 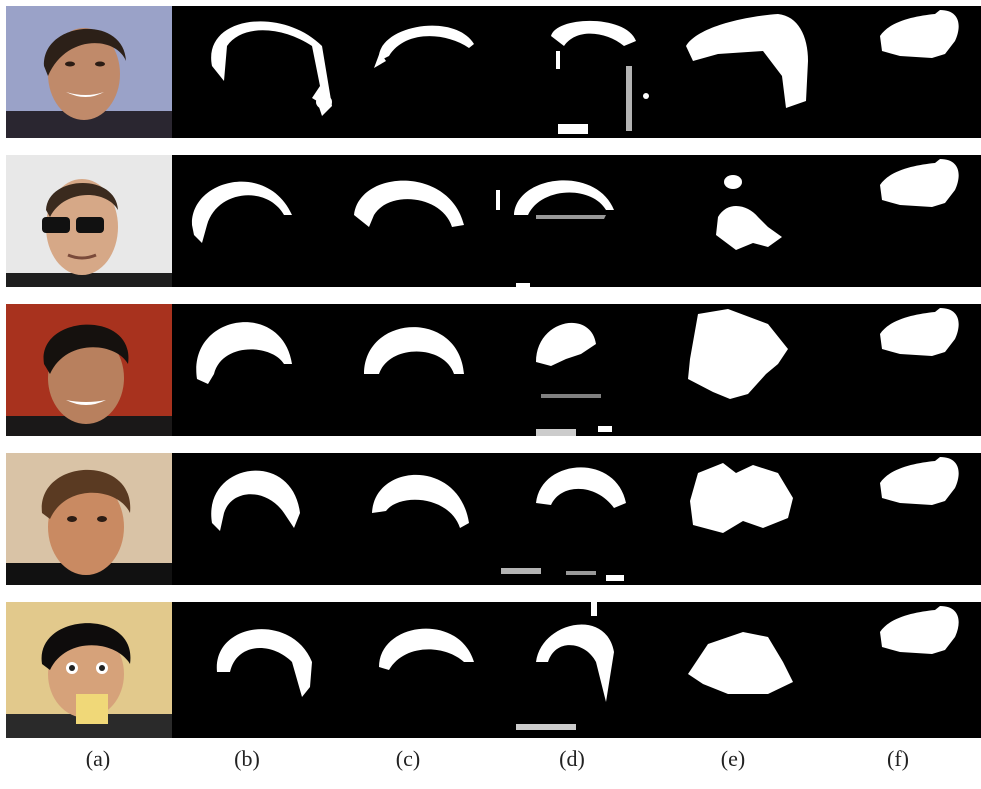 What do you see at coordinates (98, 758) in the screenshot?
I see `caption-a: (a)` at bounding box center [98, 758].